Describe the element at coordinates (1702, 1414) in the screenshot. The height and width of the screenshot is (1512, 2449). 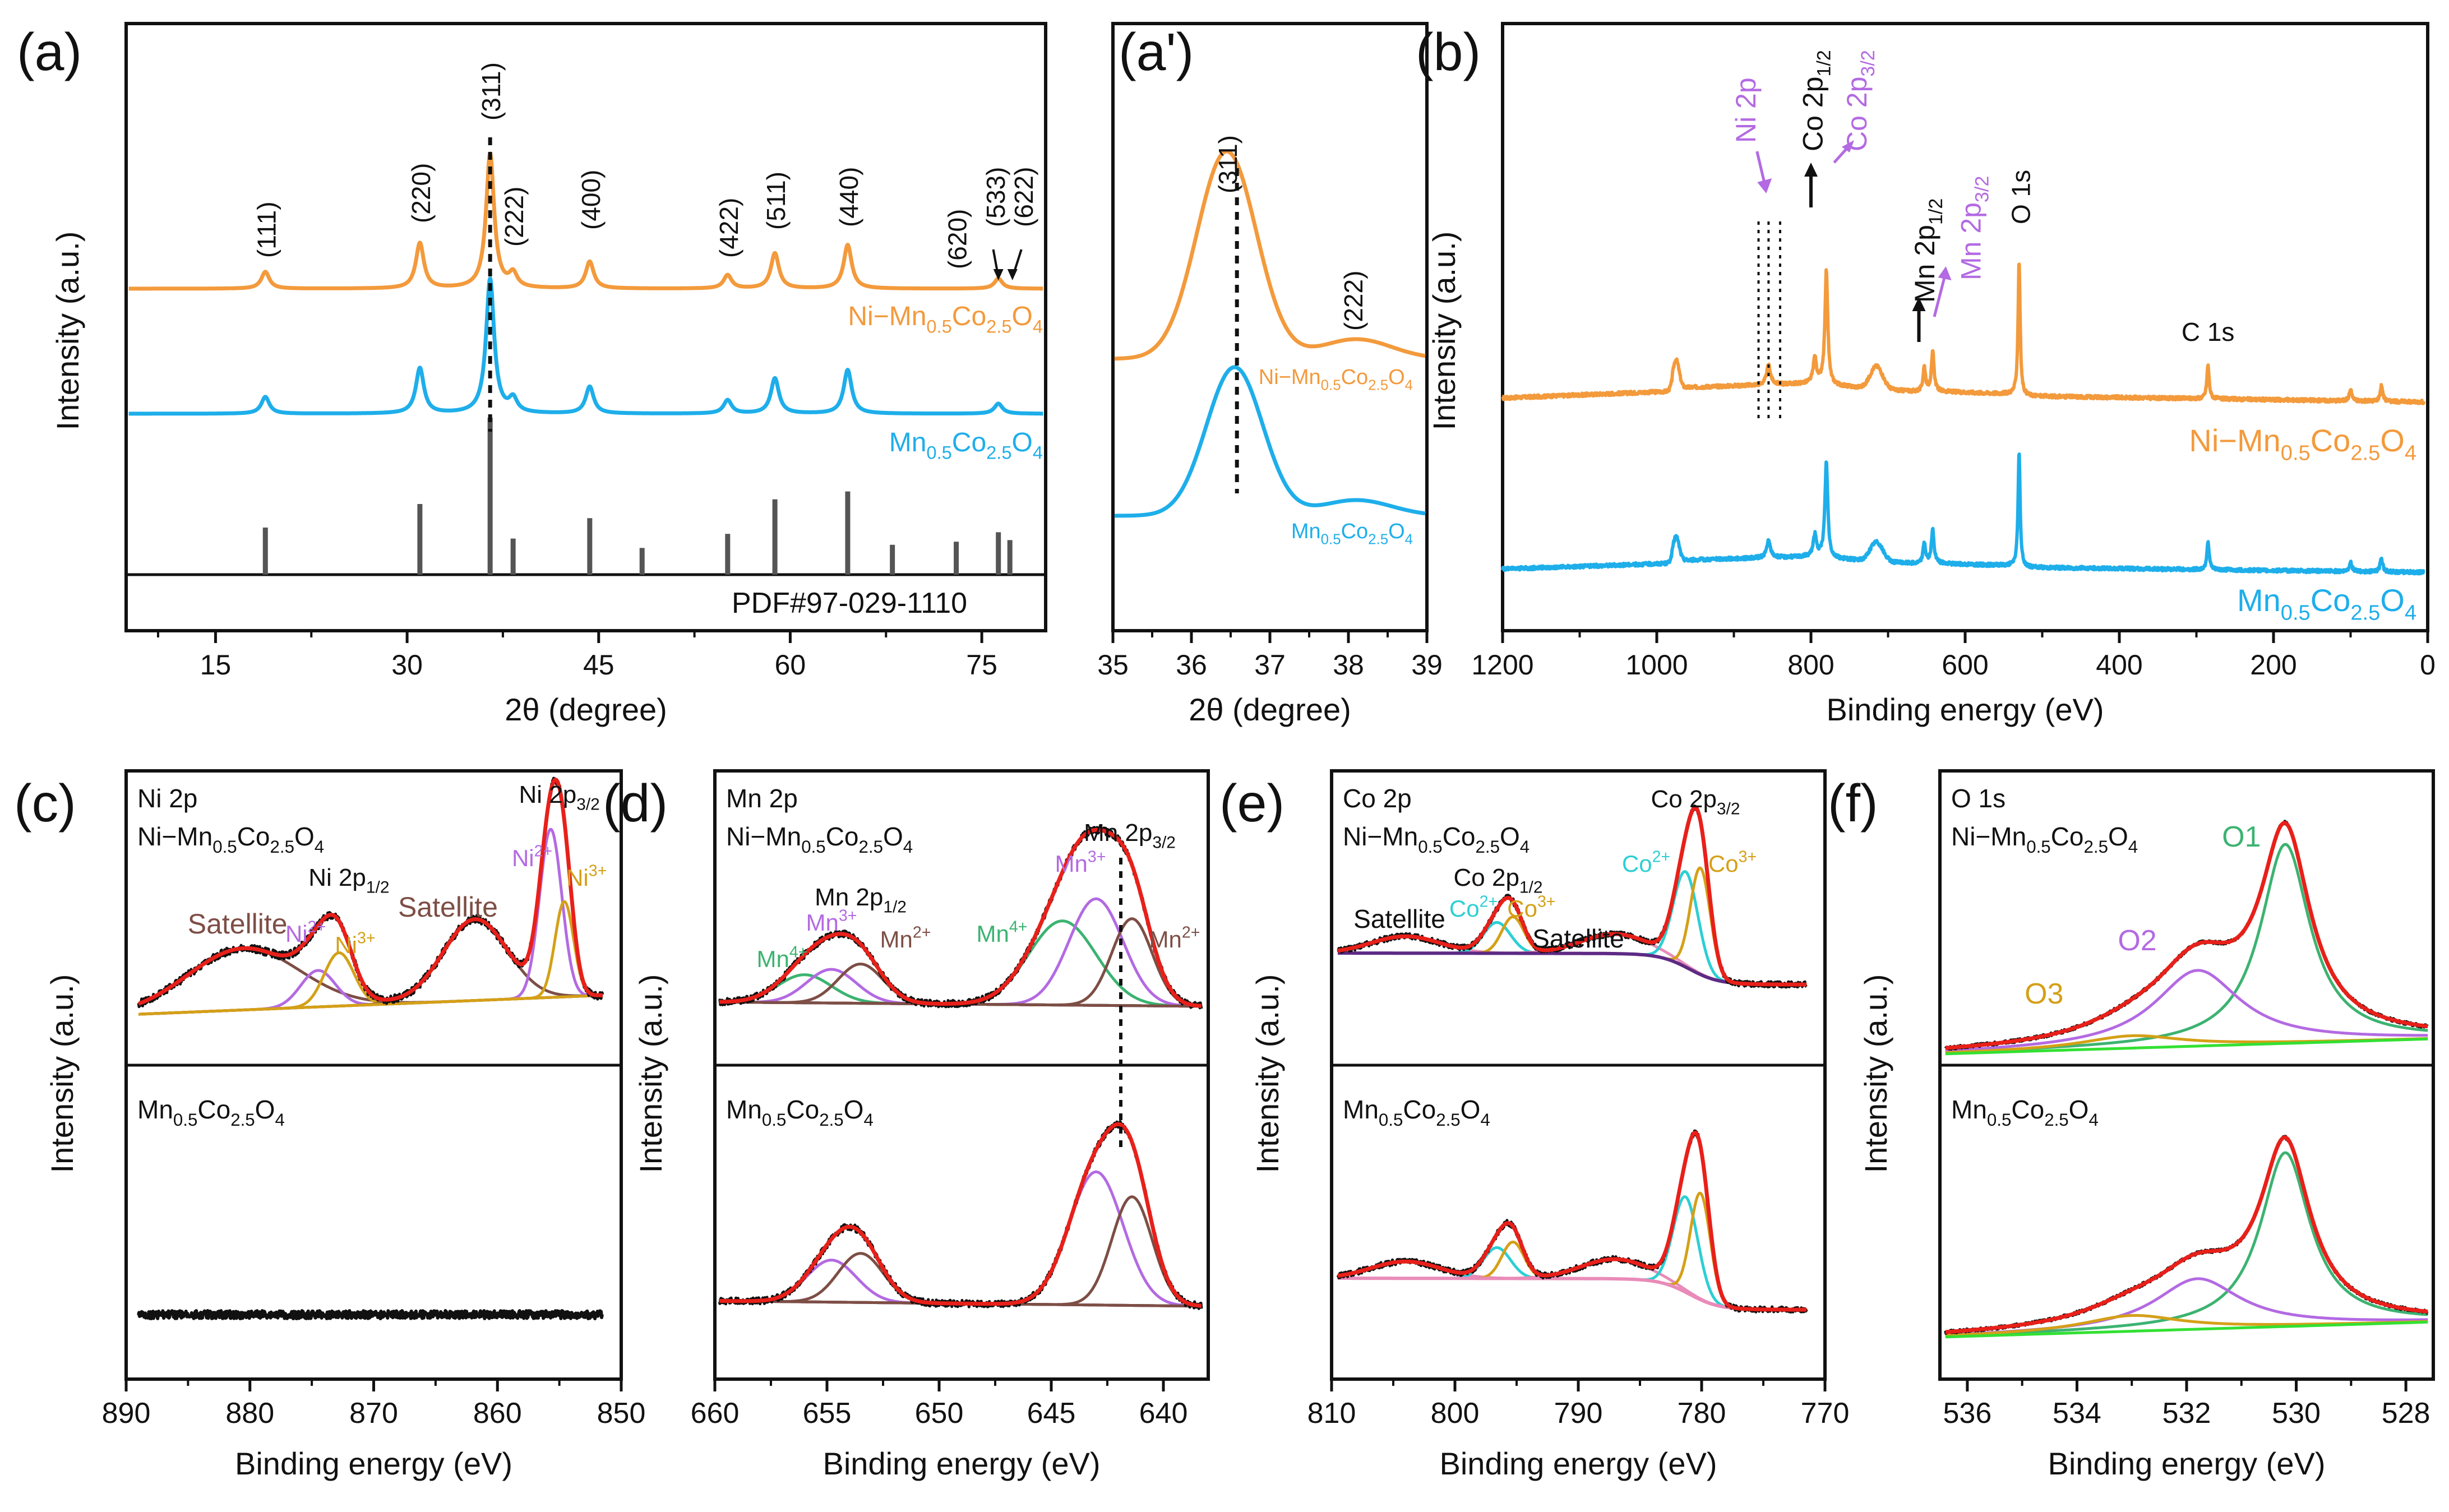
I see `x-tick-label: 780` at that location.